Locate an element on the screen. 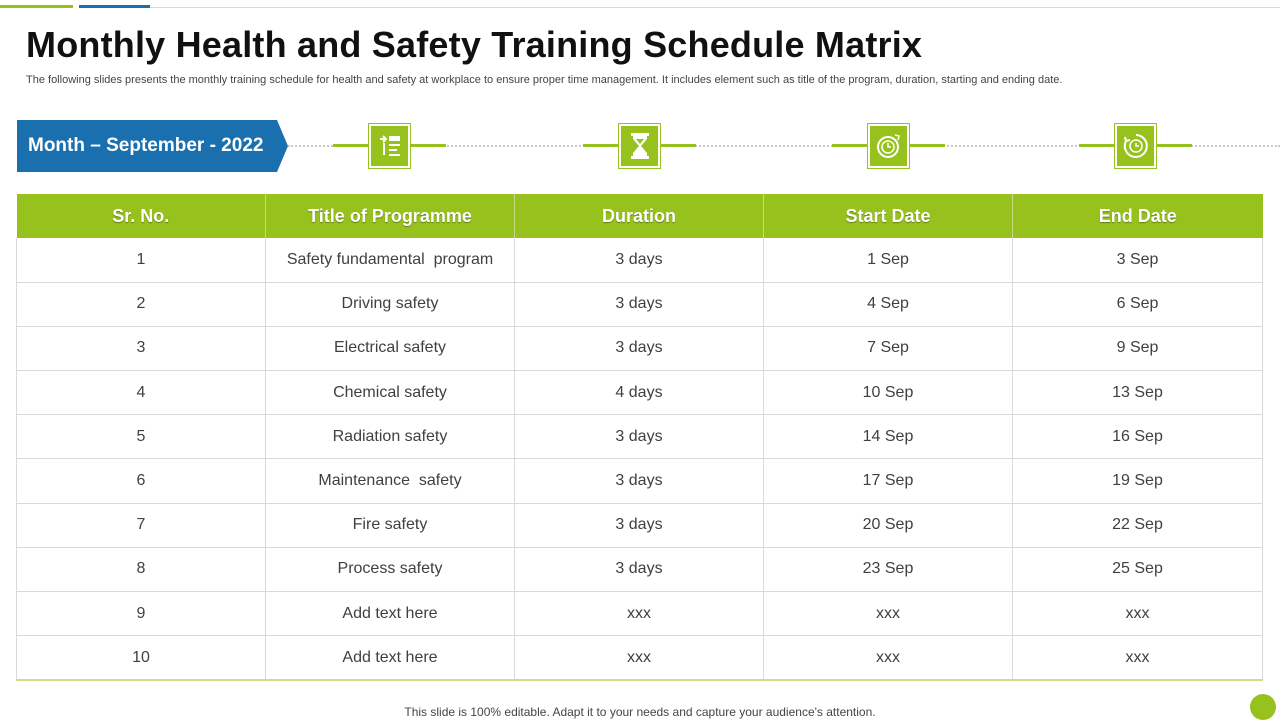  table-row: 9 Add text here xxx xxx xxx is located at coordinates (639, 614).